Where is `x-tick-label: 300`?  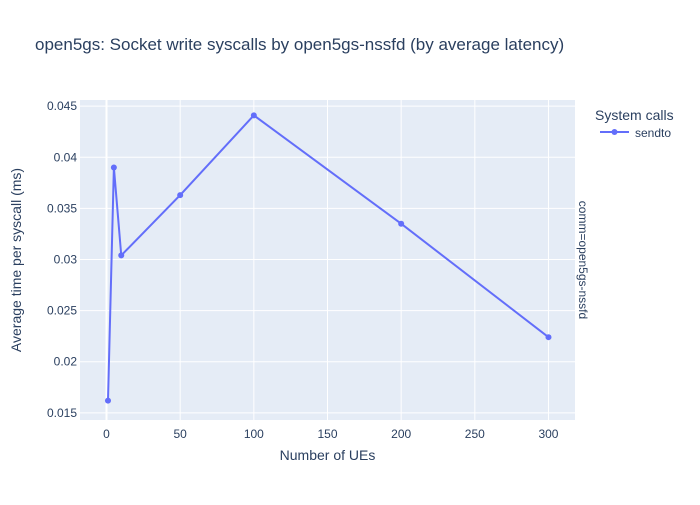 x-tick-label: 300 is located at coordinates (548, 434).